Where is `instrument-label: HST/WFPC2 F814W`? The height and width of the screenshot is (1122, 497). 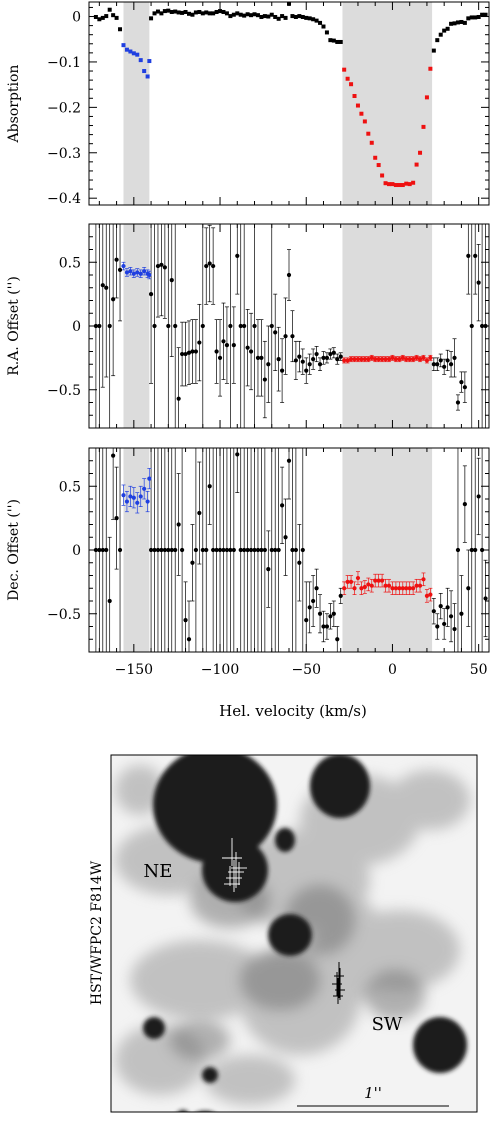
instrument-label: HST/WFPC2 F814W is located at coordinates (97, 932).